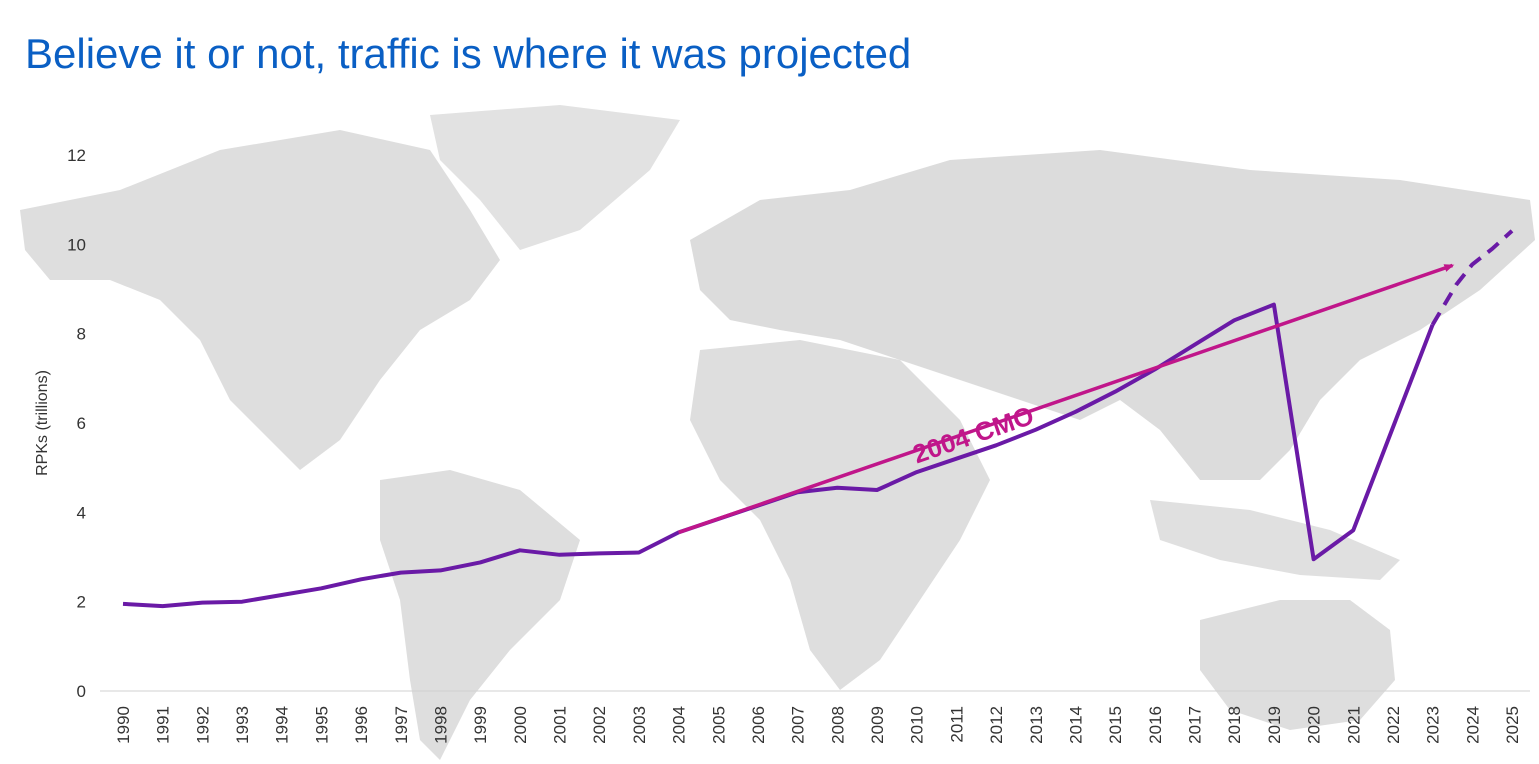 The image size is (1539, 764). What do you see at coordinates (639, 725) in the screenshot?
I see `x-tick-label: 2003` at bounding box center [639, 725].